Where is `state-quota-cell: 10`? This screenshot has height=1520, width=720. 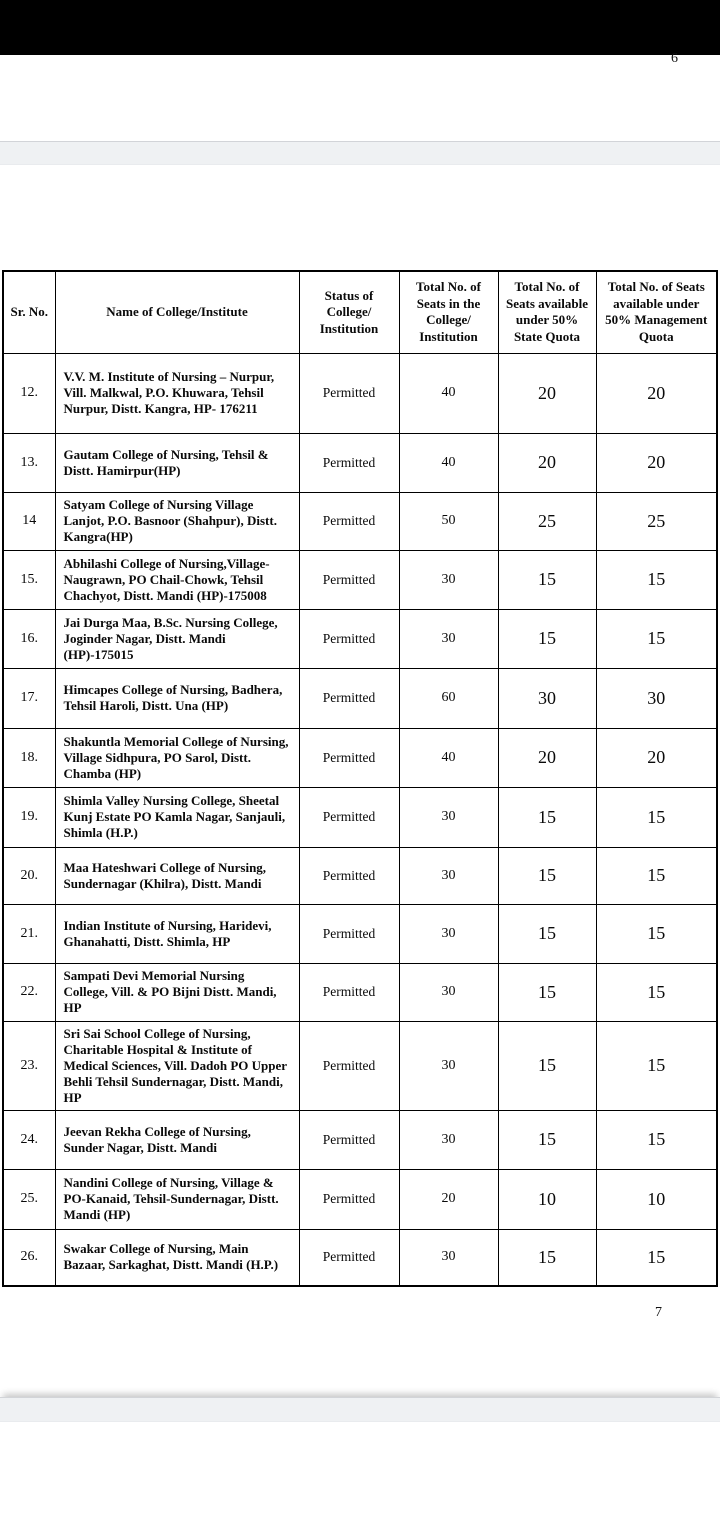
state-quota-cell: 10 is located at coordinates (547, 1199).